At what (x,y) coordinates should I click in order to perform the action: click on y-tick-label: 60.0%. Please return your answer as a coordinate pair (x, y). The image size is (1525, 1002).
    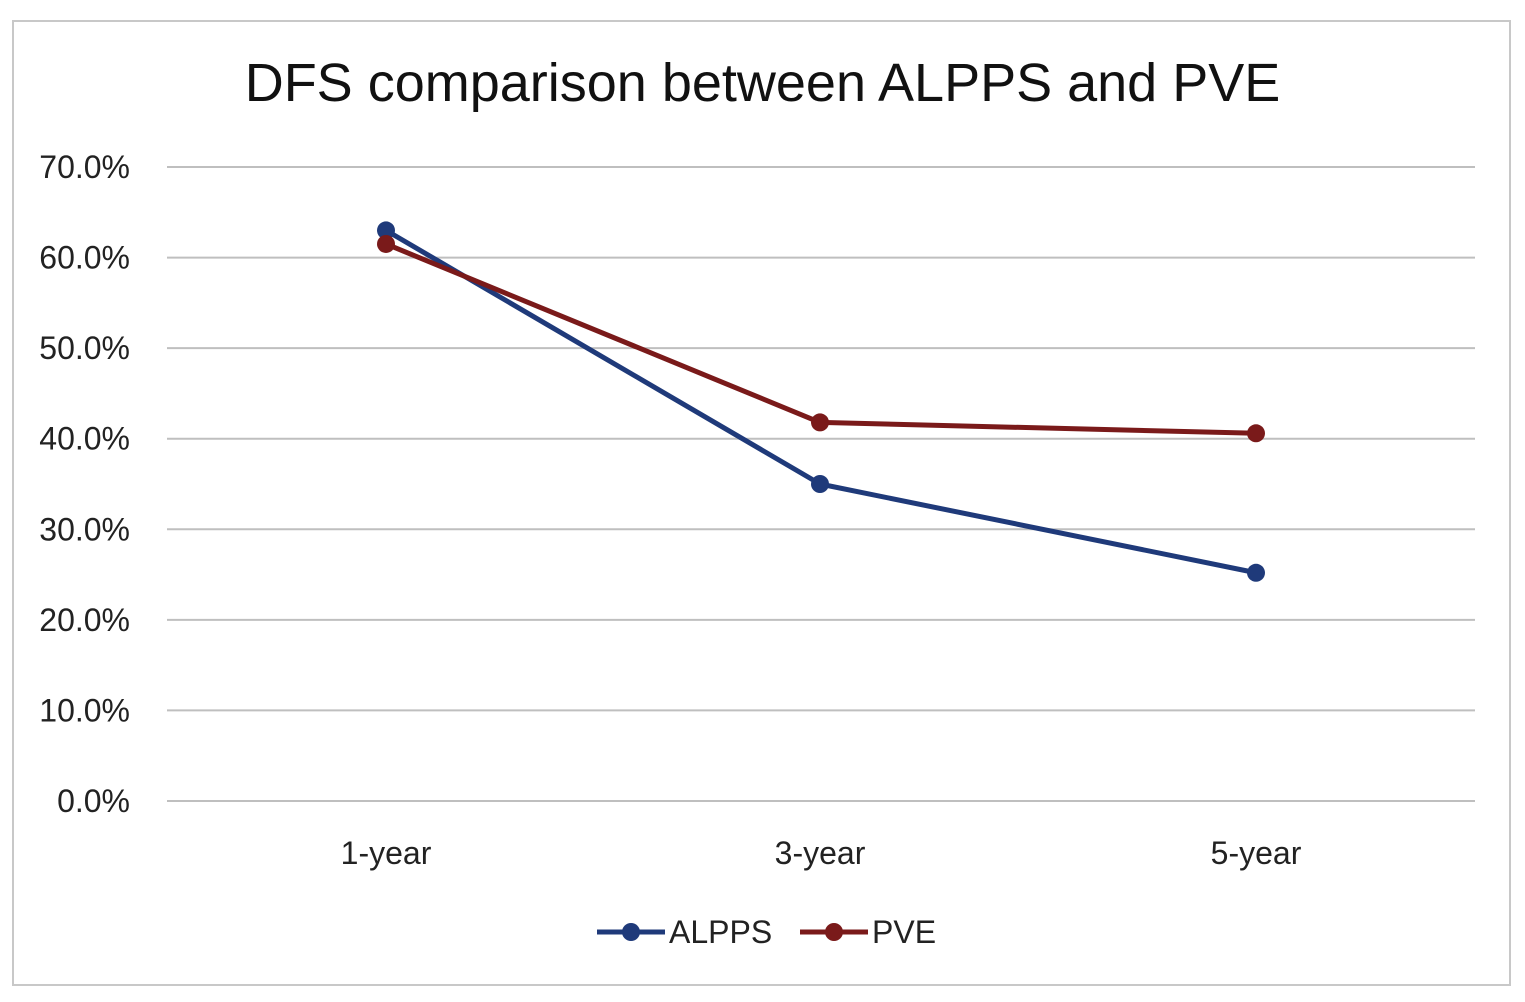
    Looking at the image, I should click on (84, 258).